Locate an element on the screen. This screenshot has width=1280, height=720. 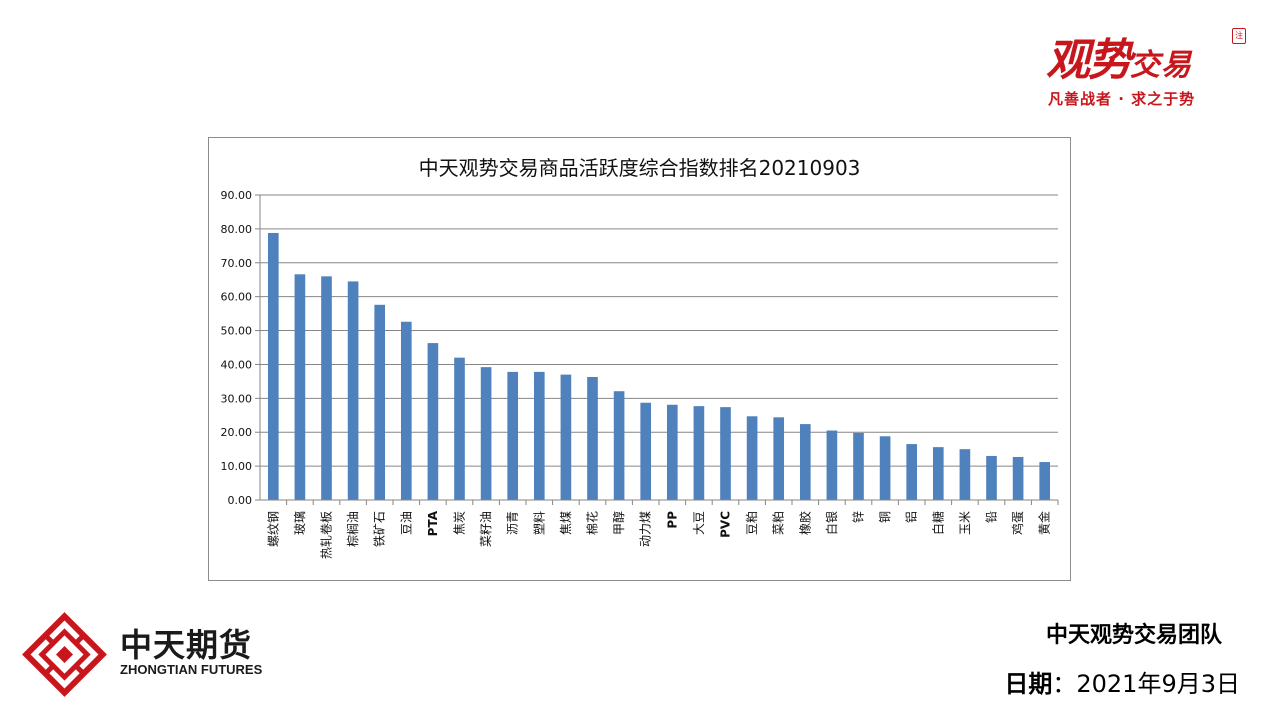
y-tick-label: 30.00 is located at coordinates (237, 398).